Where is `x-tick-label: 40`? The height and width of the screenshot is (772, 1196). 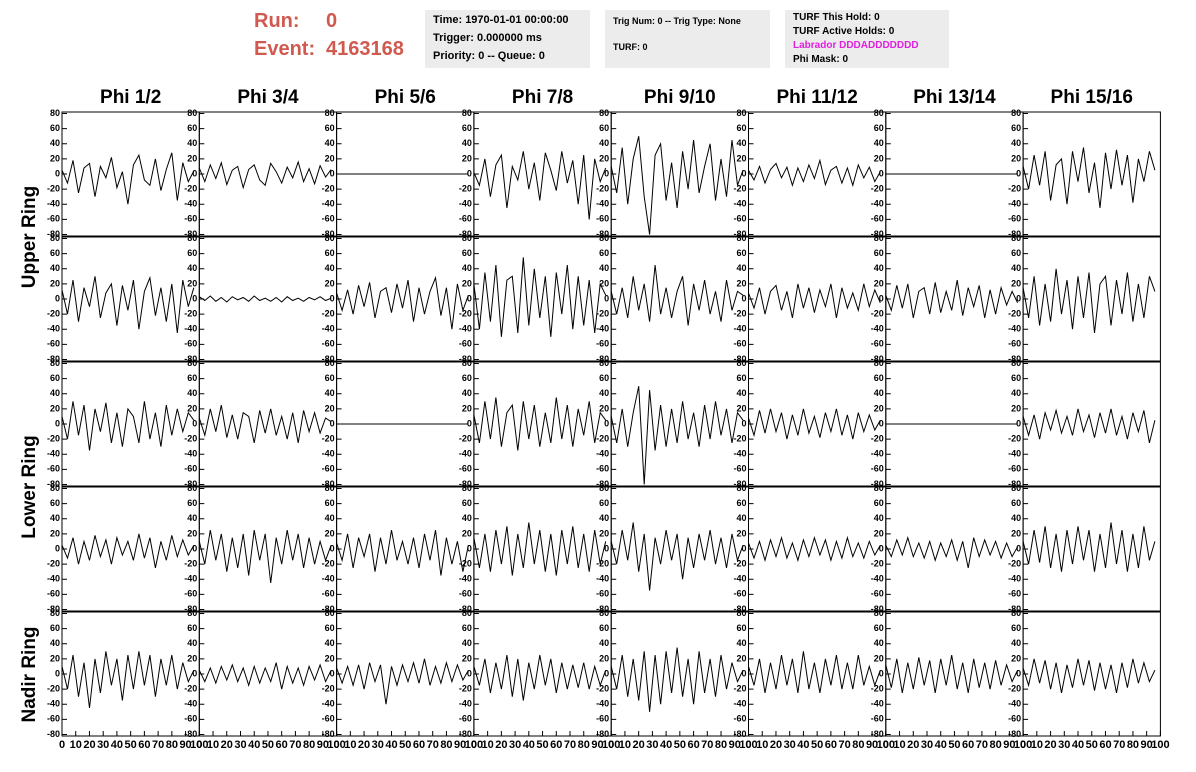 x-tick-label: 40 is located at coordinates (529, 745).